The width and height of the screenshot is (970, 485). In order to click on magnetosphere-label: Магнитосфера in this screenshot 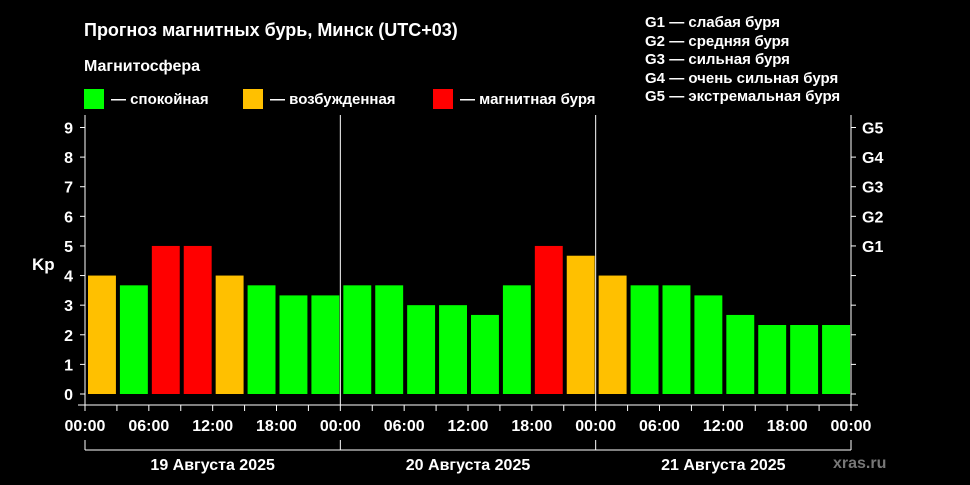, I will do `click(142, 66)`.